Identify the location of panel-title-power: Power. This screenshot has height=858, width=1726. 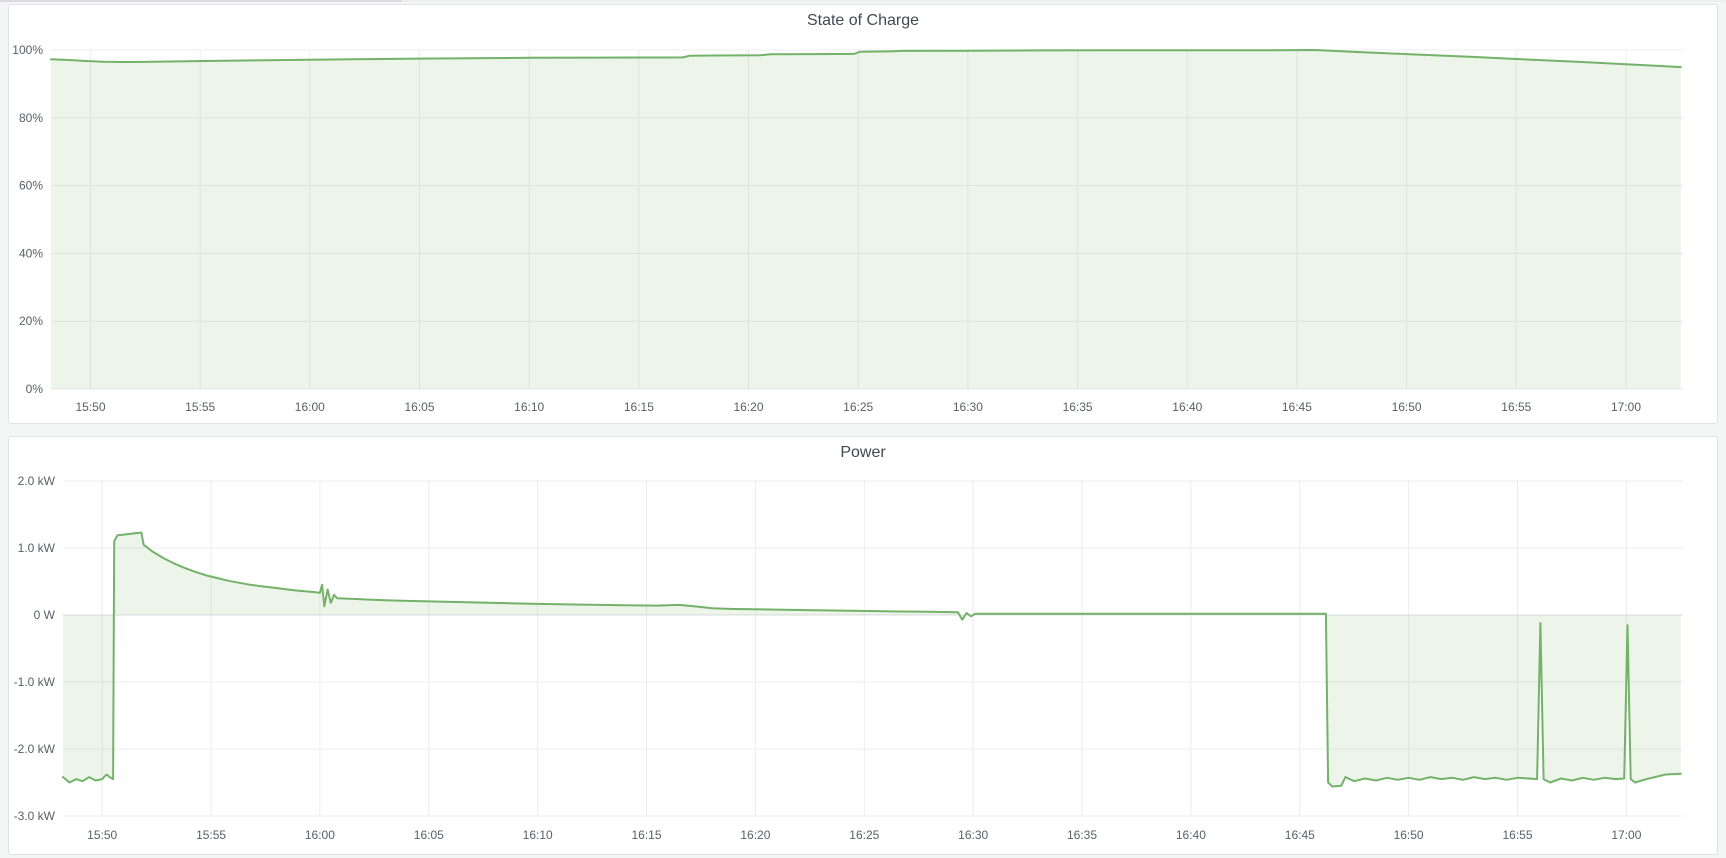
(863, 452).